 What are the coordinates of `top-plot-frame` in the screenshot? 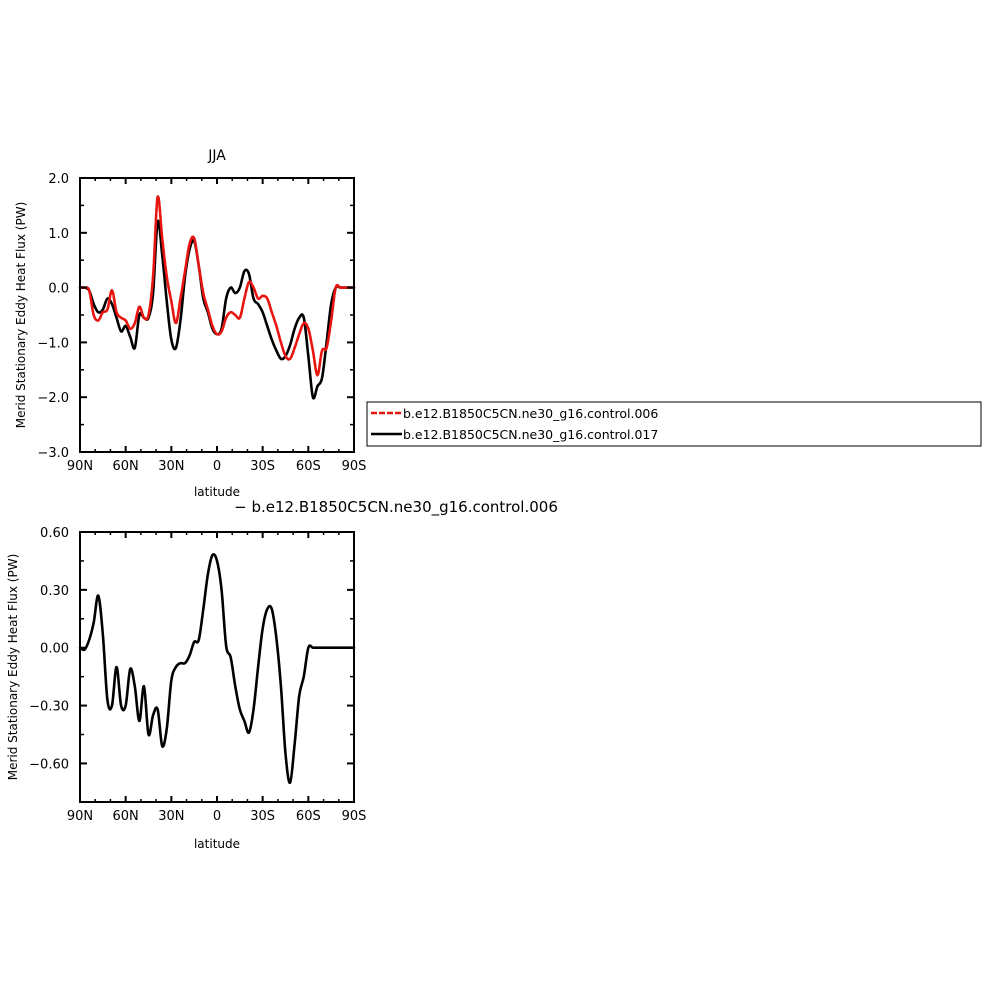 It's located at (217, 315).